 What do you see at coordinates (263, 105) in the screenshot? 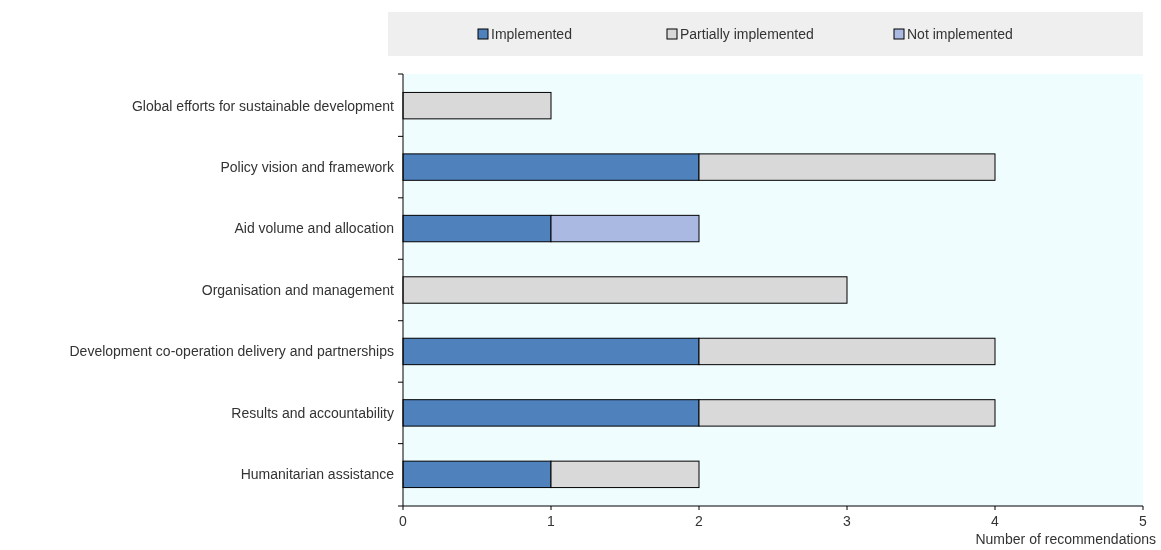
I see `y-tick-label: Global efforts for sustainable development` at bounding box center [263, 105].